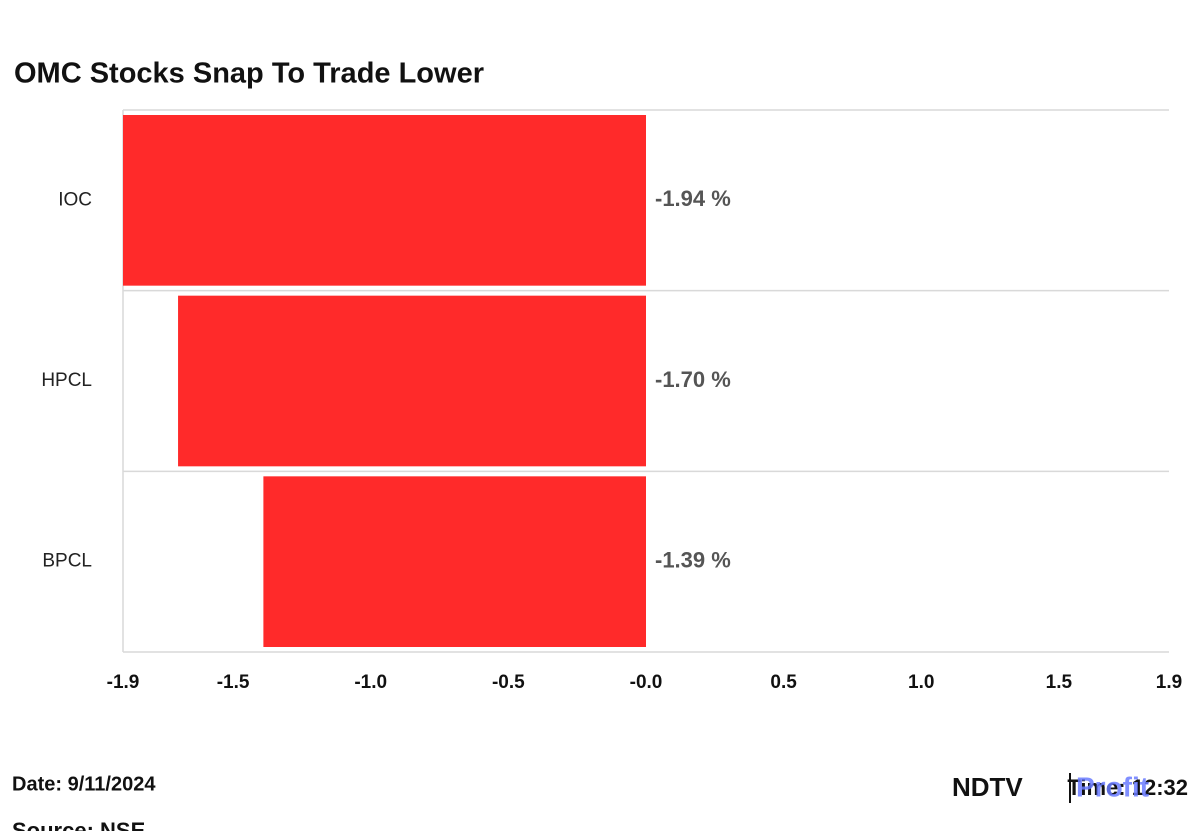  What do you see at coordinates (646, 682) in the screenshot?
I see `x-tick-label: -0.0` at bounding box center [646, 682].